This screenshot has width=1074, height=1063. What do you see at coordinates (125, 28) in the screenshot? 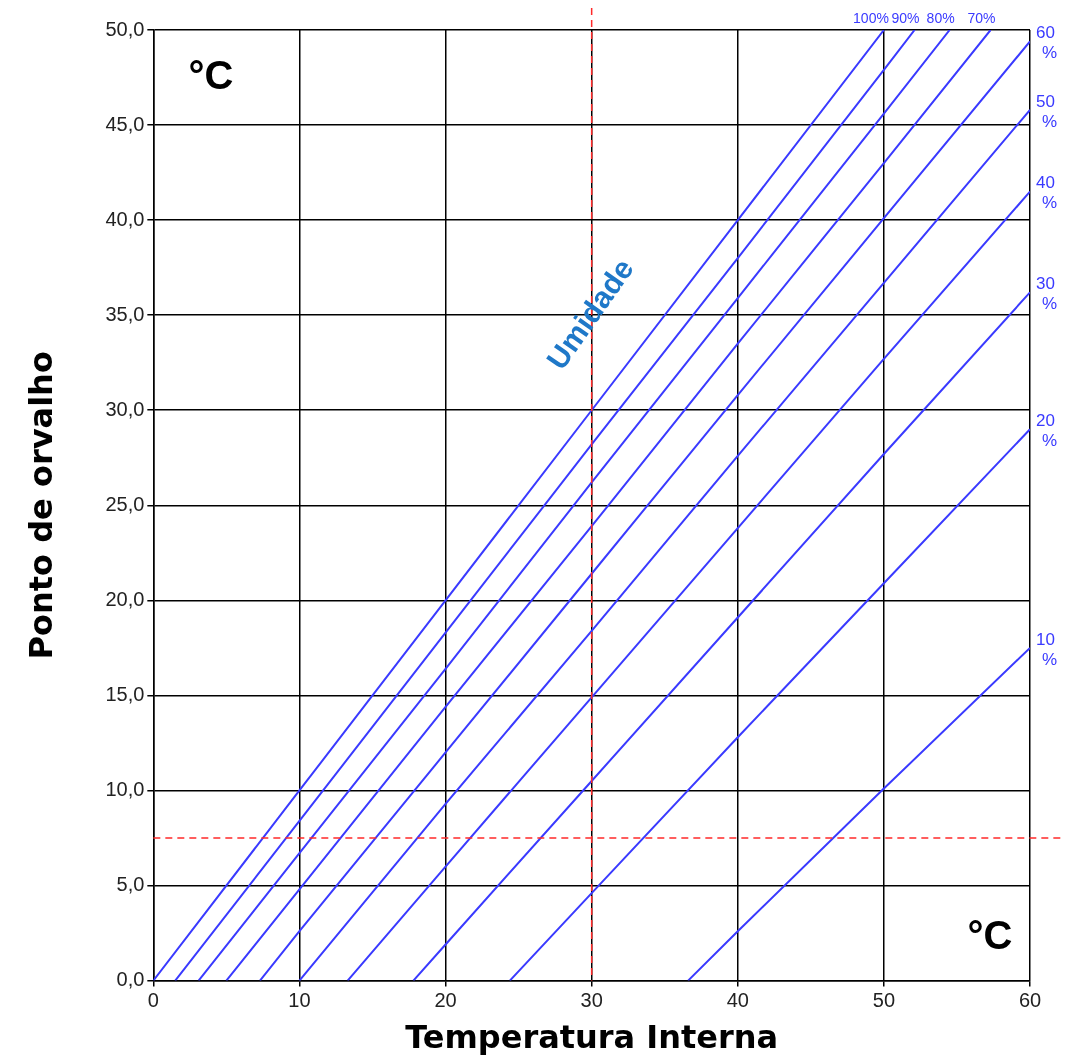
I see `y-tick-label: 50,0` at bounding box center [125, 28].